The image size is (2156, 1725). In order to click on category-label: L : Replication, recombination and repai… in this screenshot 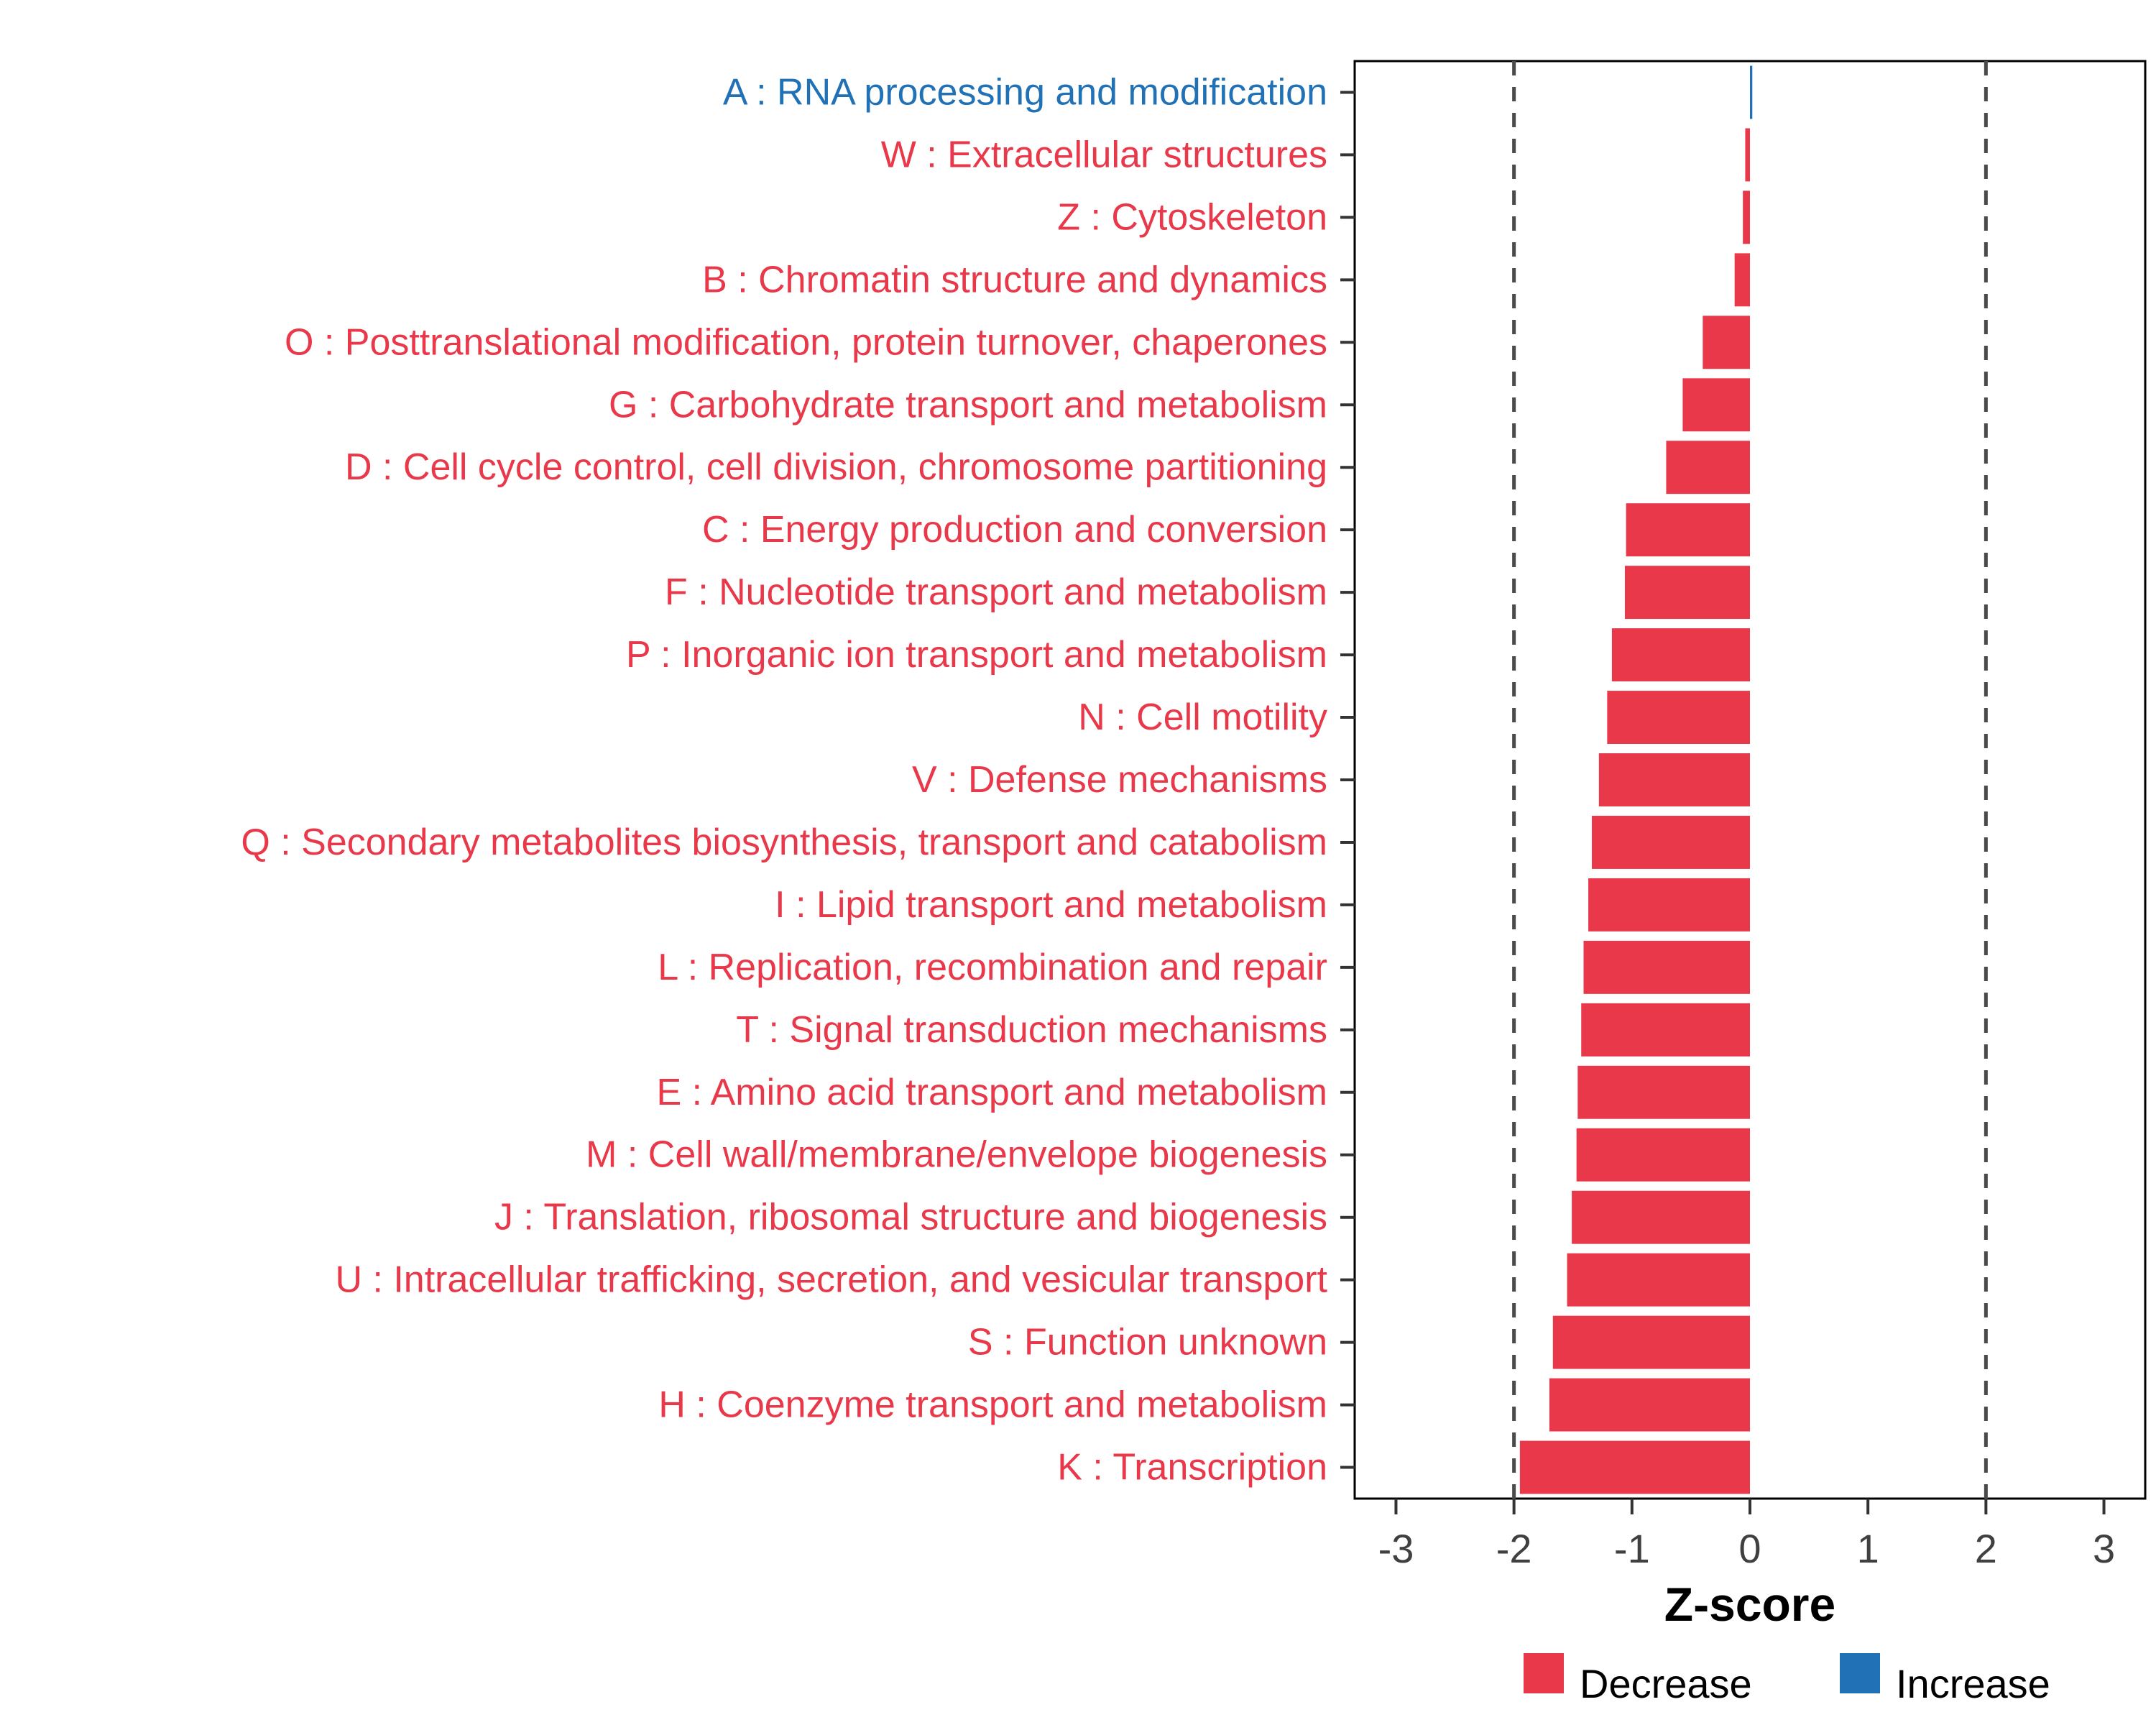, I will do `click(993, 967)`.